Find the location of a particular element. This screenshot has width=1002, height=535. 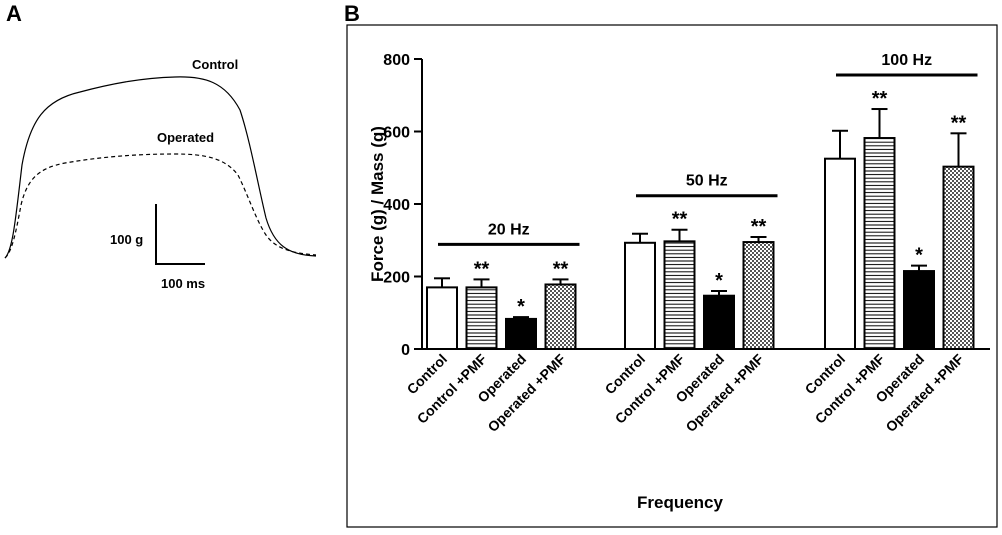

time-scale-label: 100 ms is located at coordinates (183, 283).